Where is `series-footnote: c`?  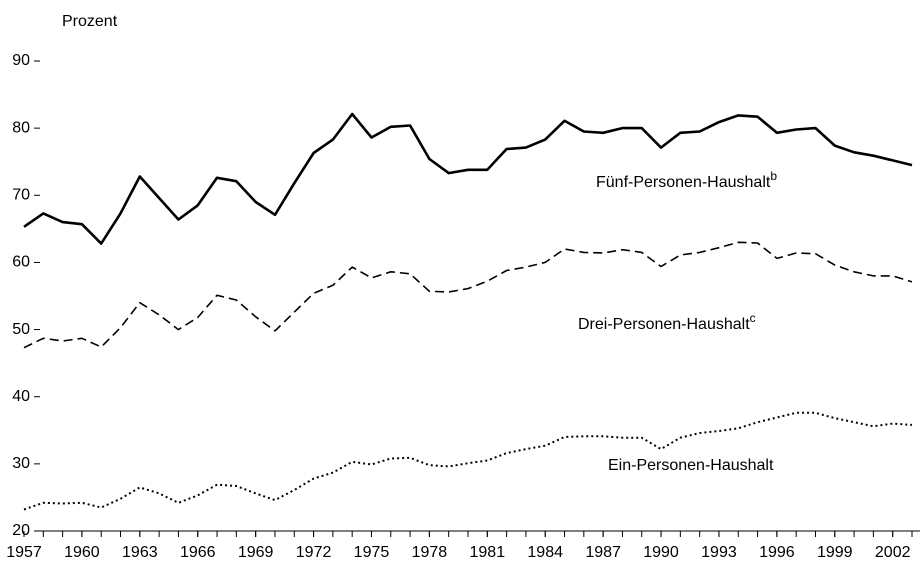 series-footnote: c is located at coordinates (753, 318).